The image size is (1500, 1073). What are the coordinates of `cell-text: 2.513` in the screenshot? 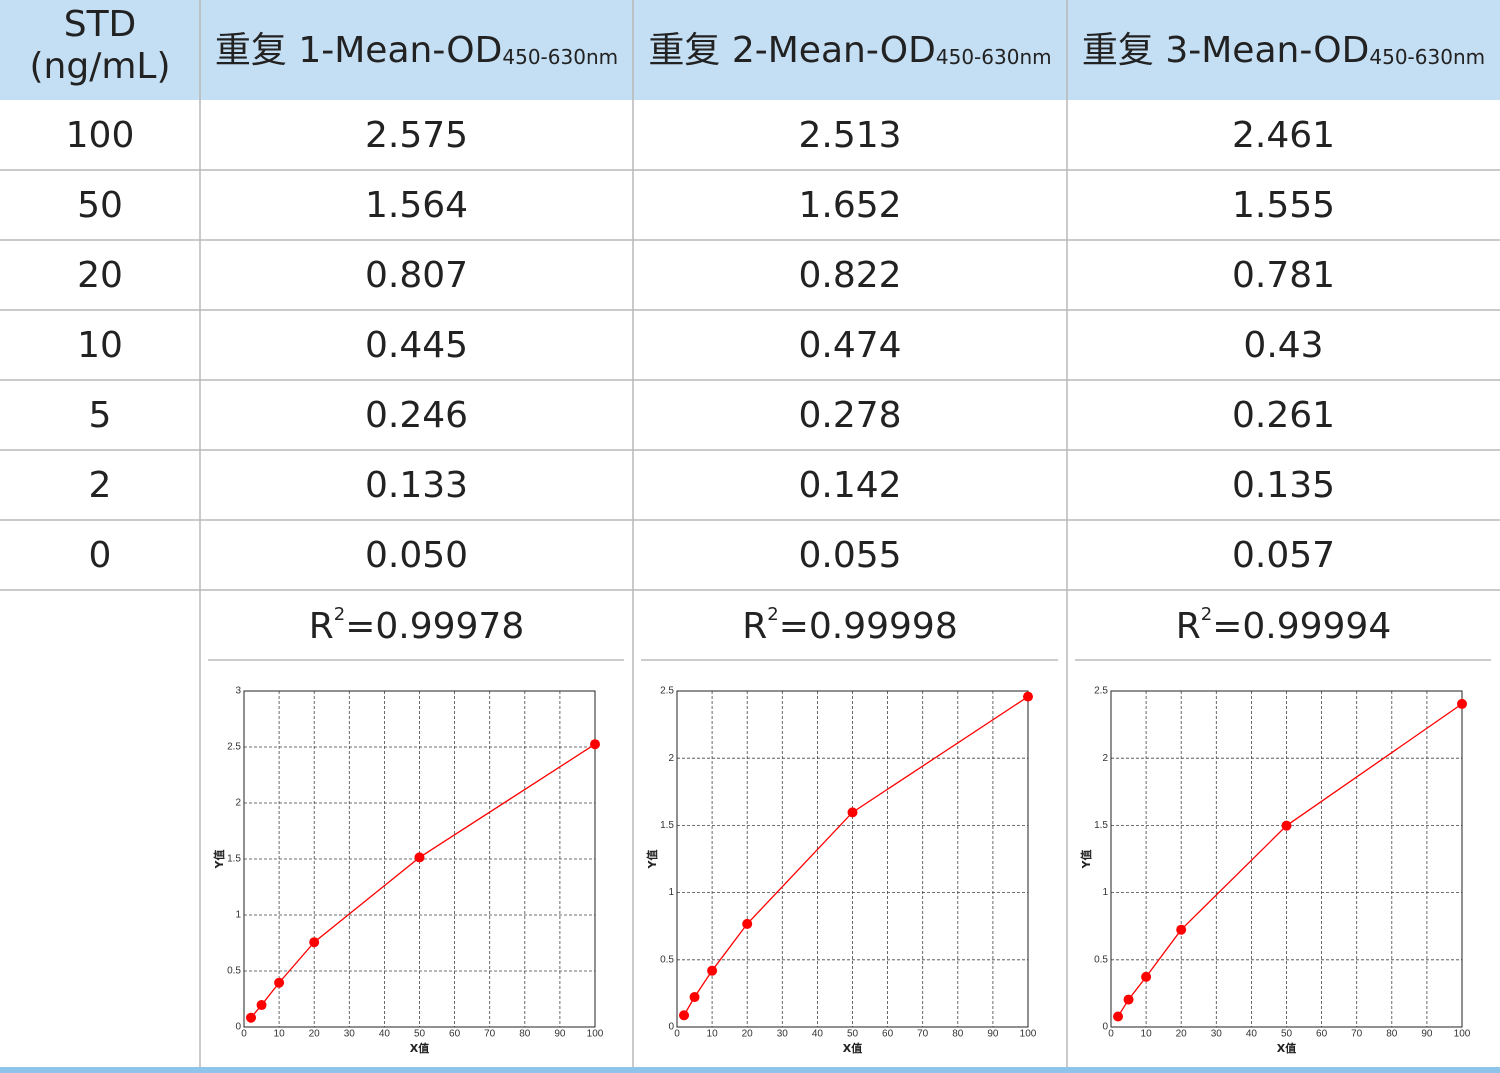 It's located at (849, 135).